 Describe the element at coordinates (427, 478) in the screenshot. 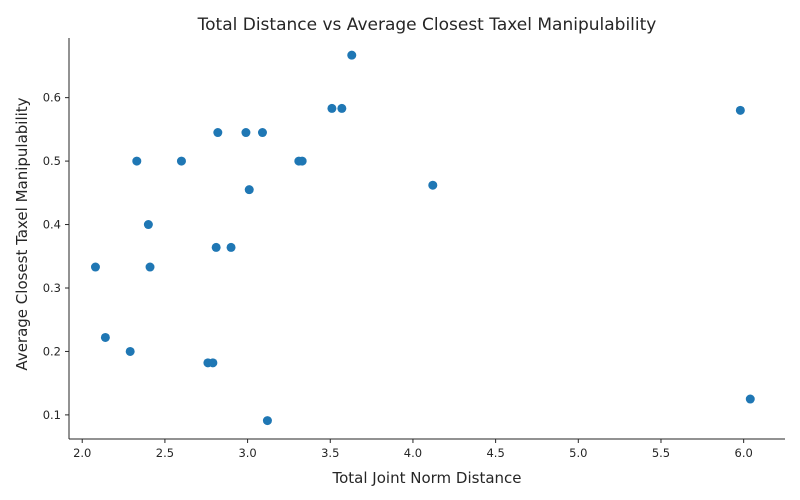

I see `x-axis-label: Total Joint Norm Distance` at that location.